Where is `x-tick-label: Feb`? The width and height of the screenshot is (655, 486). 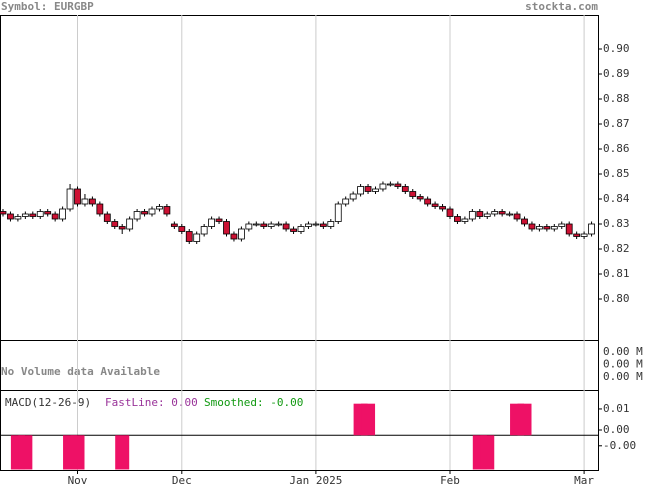 x-tick-label: Feb is located at coordinates (450, 480).